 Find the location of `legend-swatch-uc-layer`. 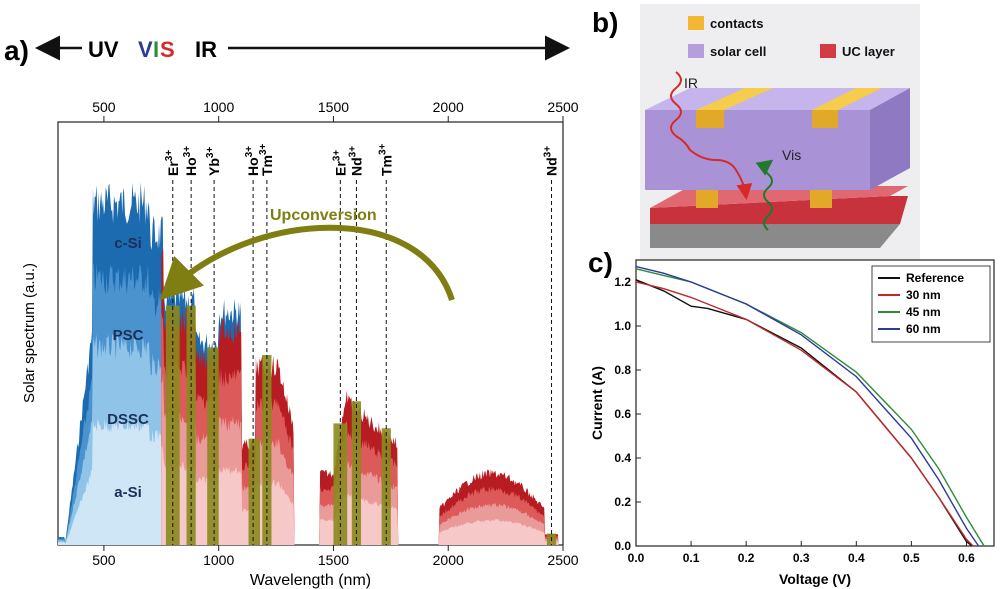

legend-swatch-uc-layer is located at coordinates (828, 51).